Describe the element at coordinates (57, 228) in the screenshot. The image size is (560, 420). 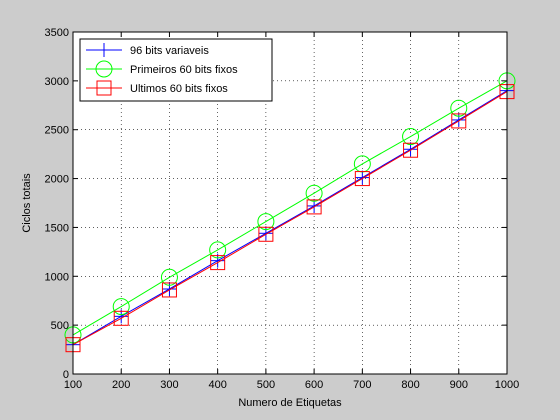
I see `y-tick-label: 1500` at that location.